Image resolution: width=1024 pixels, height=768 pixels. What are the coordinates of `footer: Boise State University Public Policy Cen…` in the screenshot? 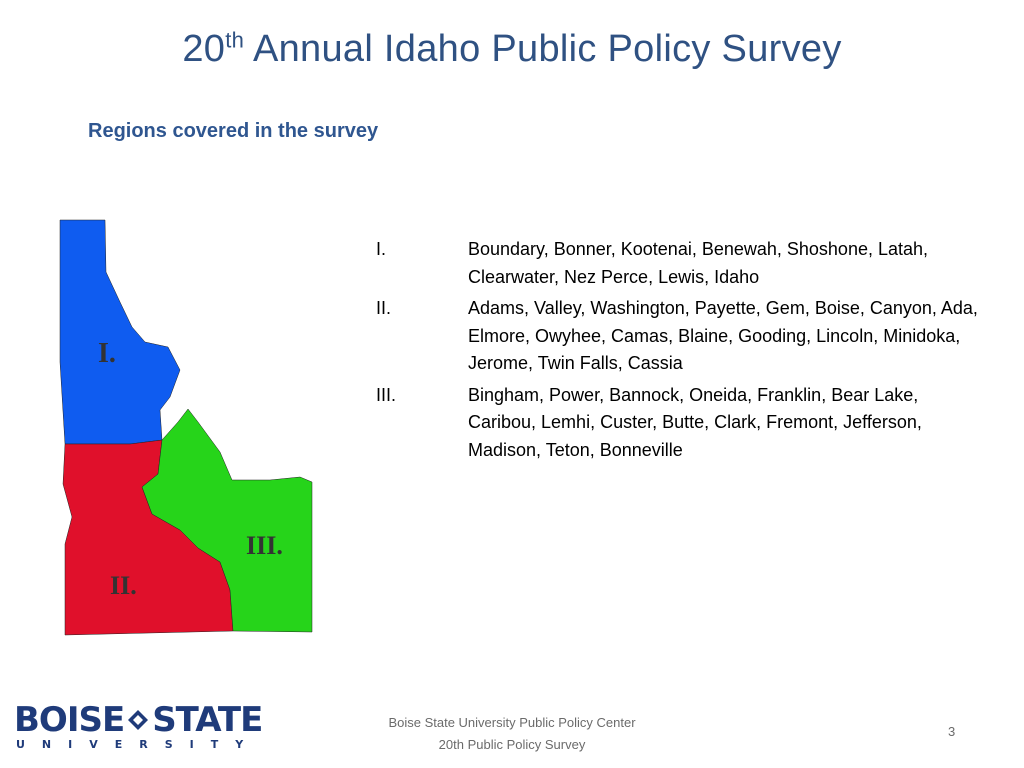 It's located at (512, 734).